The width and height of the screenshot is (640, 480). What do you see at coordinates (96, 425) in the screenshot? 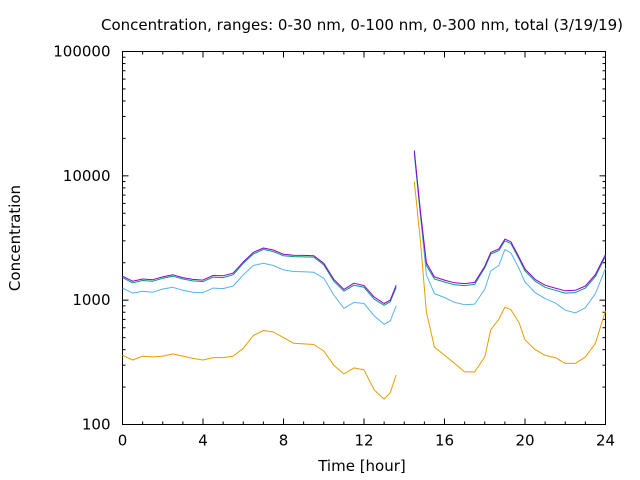
I see `y-tick-label: 100` at bounding box center [96, 425].